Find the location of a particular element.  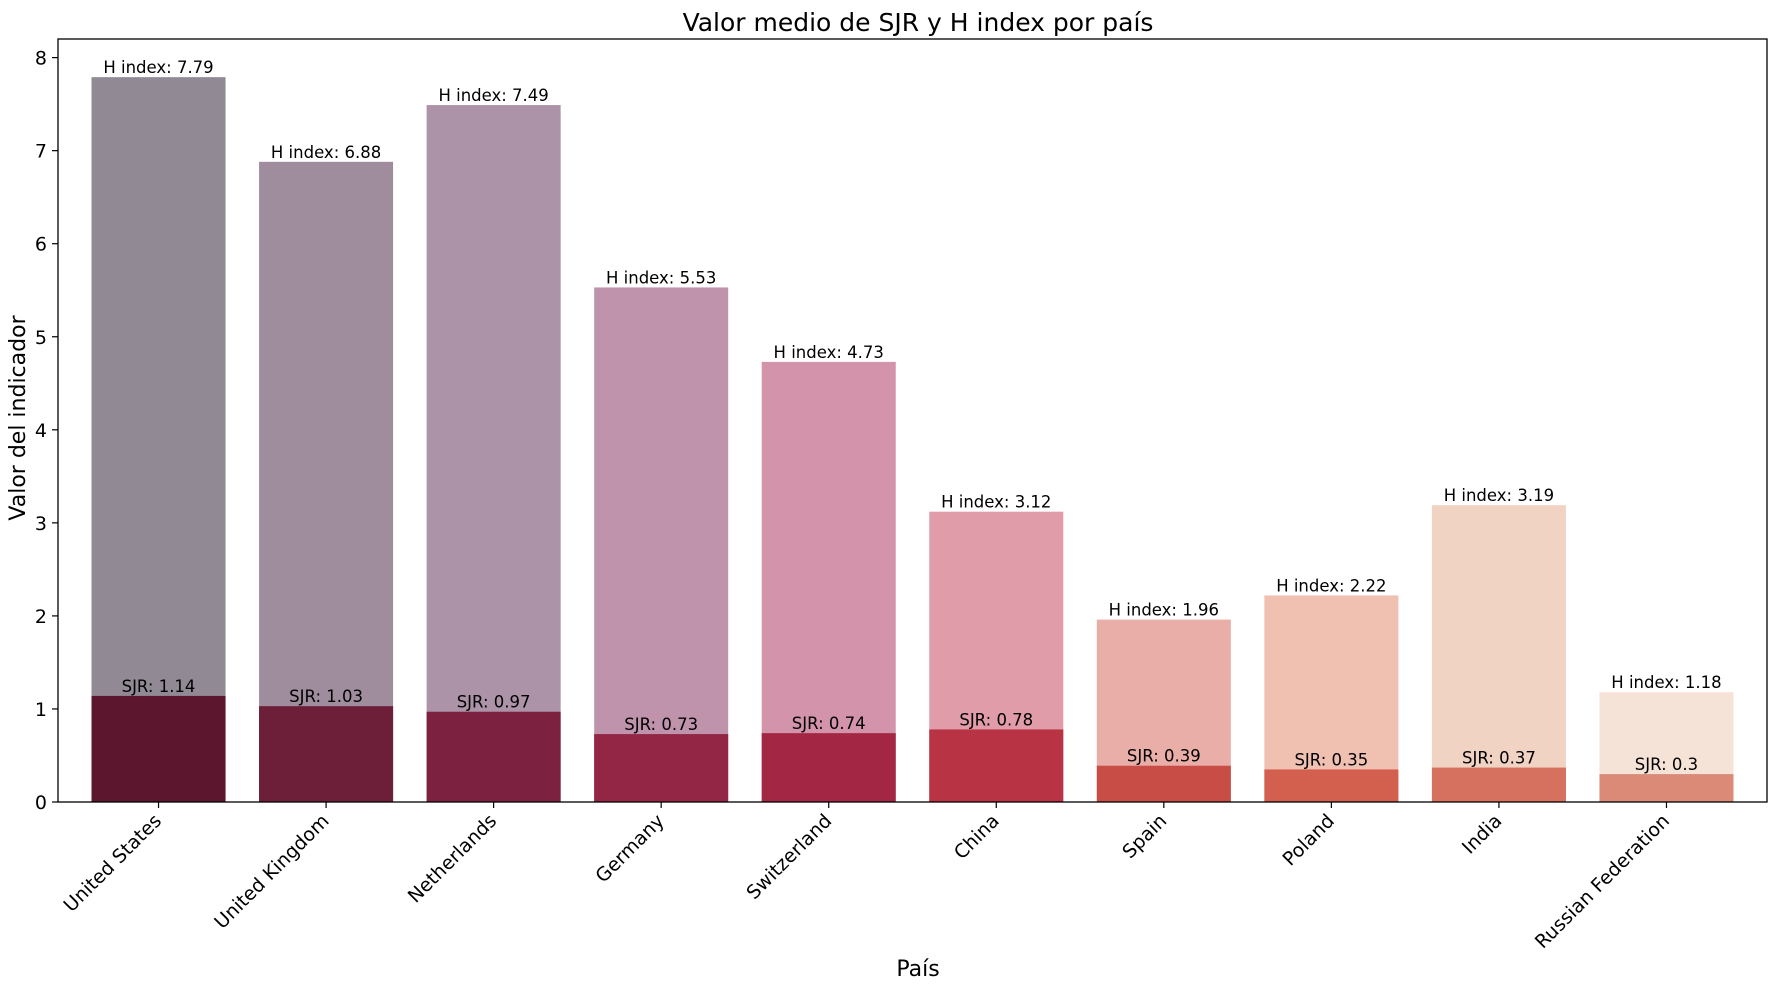

h-index-value-label: H index: 5.53 is located at coordinates (661, 277).